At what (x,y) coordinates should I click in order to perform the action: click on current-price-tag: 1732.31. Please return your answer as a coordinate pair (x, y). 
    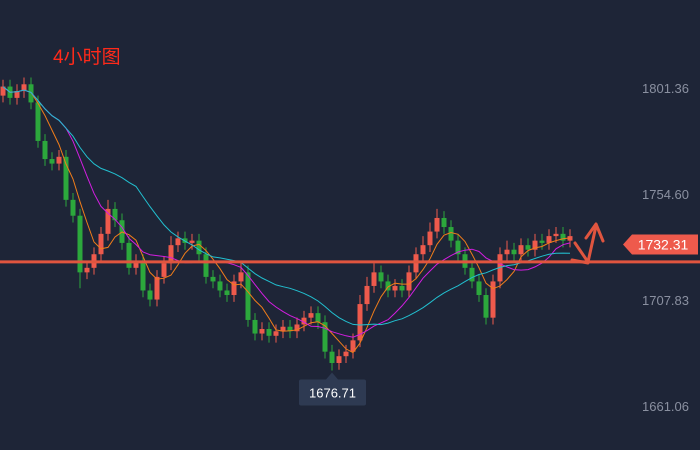
    Looking at the image, I should click on (660, 244).